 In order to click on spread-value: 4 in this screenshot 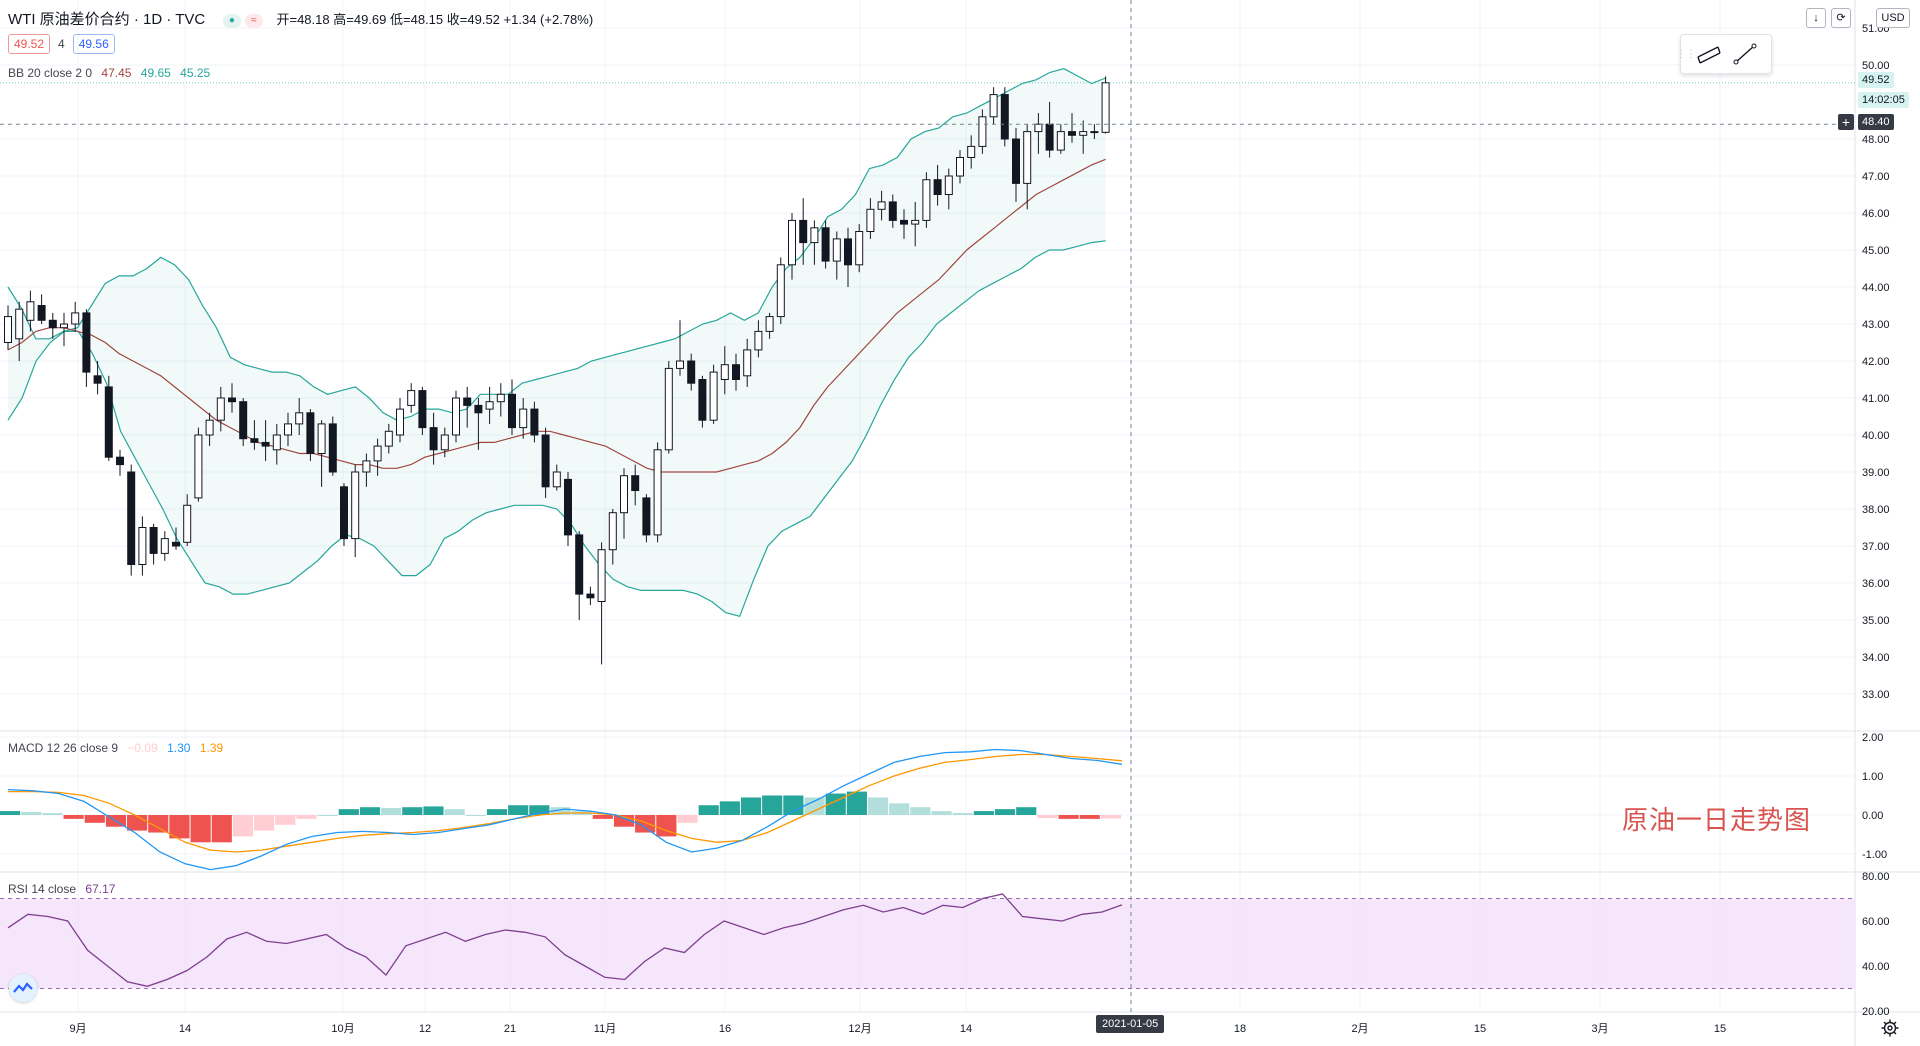, I will do `click(61, 44)`.